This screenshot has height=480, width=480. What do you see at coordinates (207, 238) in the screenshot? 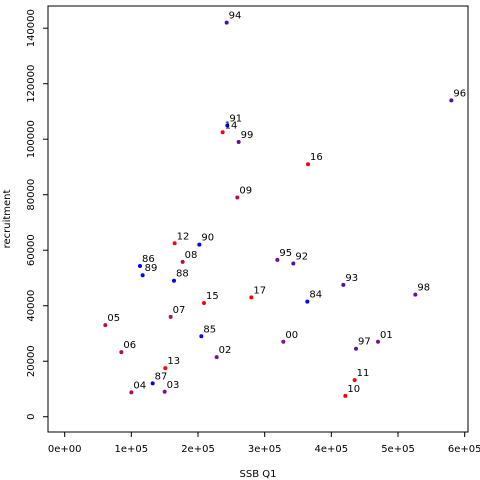
I see `point-label: 90` at bounding box center [207, 238].